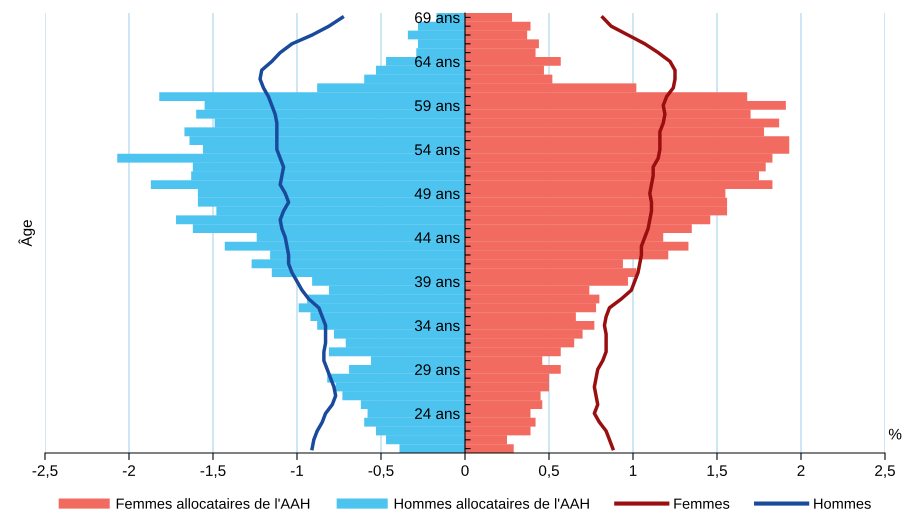 The height and width of the screenshot is (515, 913). I want to click on x-tick-label: 2, so click(801, 470).